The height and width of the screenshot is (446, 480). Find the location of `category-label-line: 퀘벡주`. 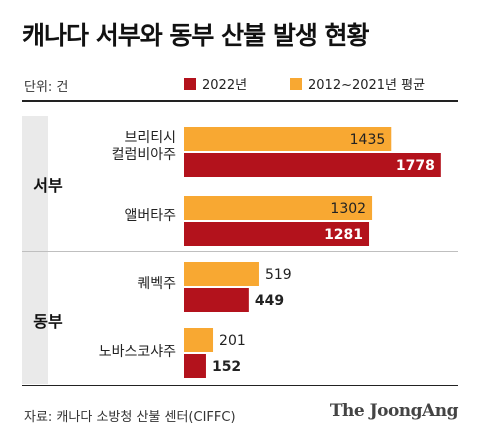

category-label-line: 퀘벡주 is located at coordinates (156, 284).